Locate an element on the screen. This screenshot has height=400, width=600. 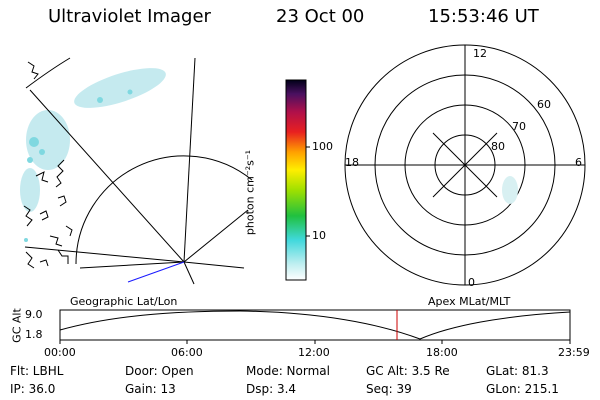
colorbar-label-100: 100 is located at coordinates (322, 146).